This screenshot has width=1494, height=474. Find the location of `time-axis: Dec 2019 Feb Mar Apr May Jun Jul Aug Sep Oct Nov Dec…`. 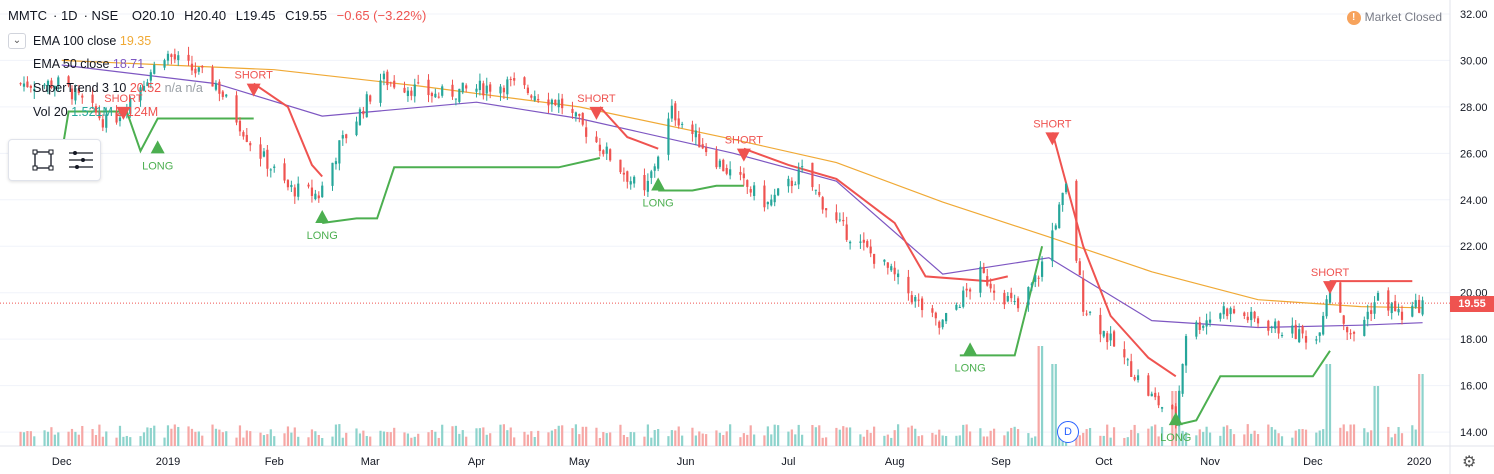

time-axis: Dec 2019 Feb Mar Apr May Jun Jul Aug Sep Oct Nov Dec… is located at coordinates (741, 462).